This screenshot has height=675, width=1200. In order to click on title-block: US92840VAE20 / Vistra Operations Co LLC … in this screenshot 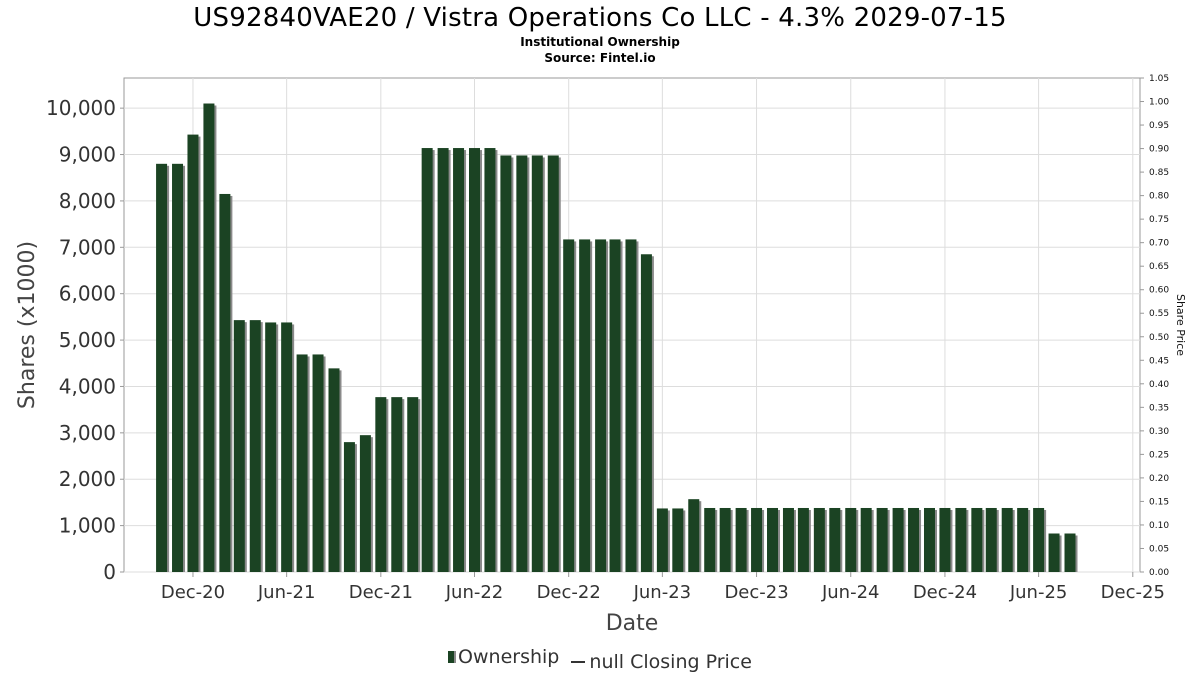, I will do `click(600, 34)`.